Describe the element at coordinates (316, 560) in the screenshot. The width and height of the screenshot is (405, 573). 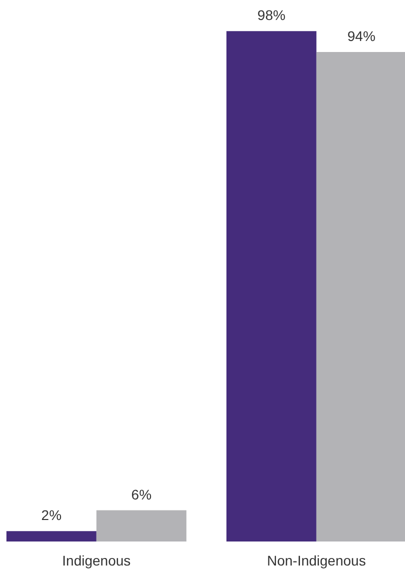
I see `x-tick-label: Non-Indigenous` at that location.